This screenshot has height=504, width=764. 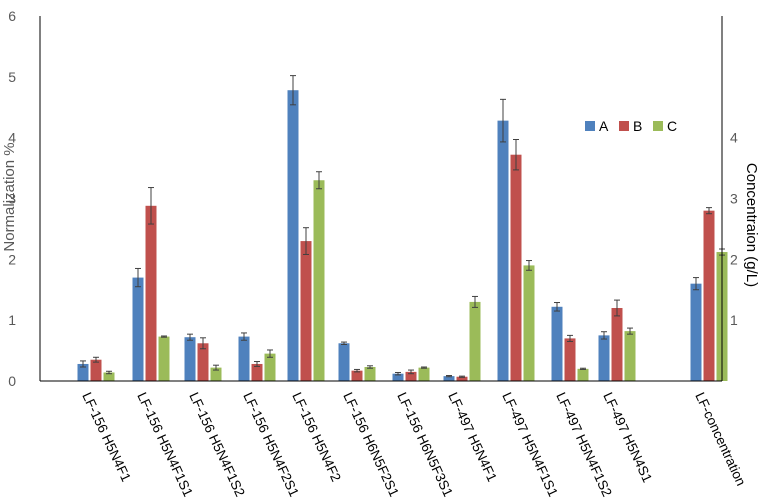 What do you see at coordinates (12, 381) in the screenshot?
I see `y-tick-label: 0` at bounding box center [12, 381].